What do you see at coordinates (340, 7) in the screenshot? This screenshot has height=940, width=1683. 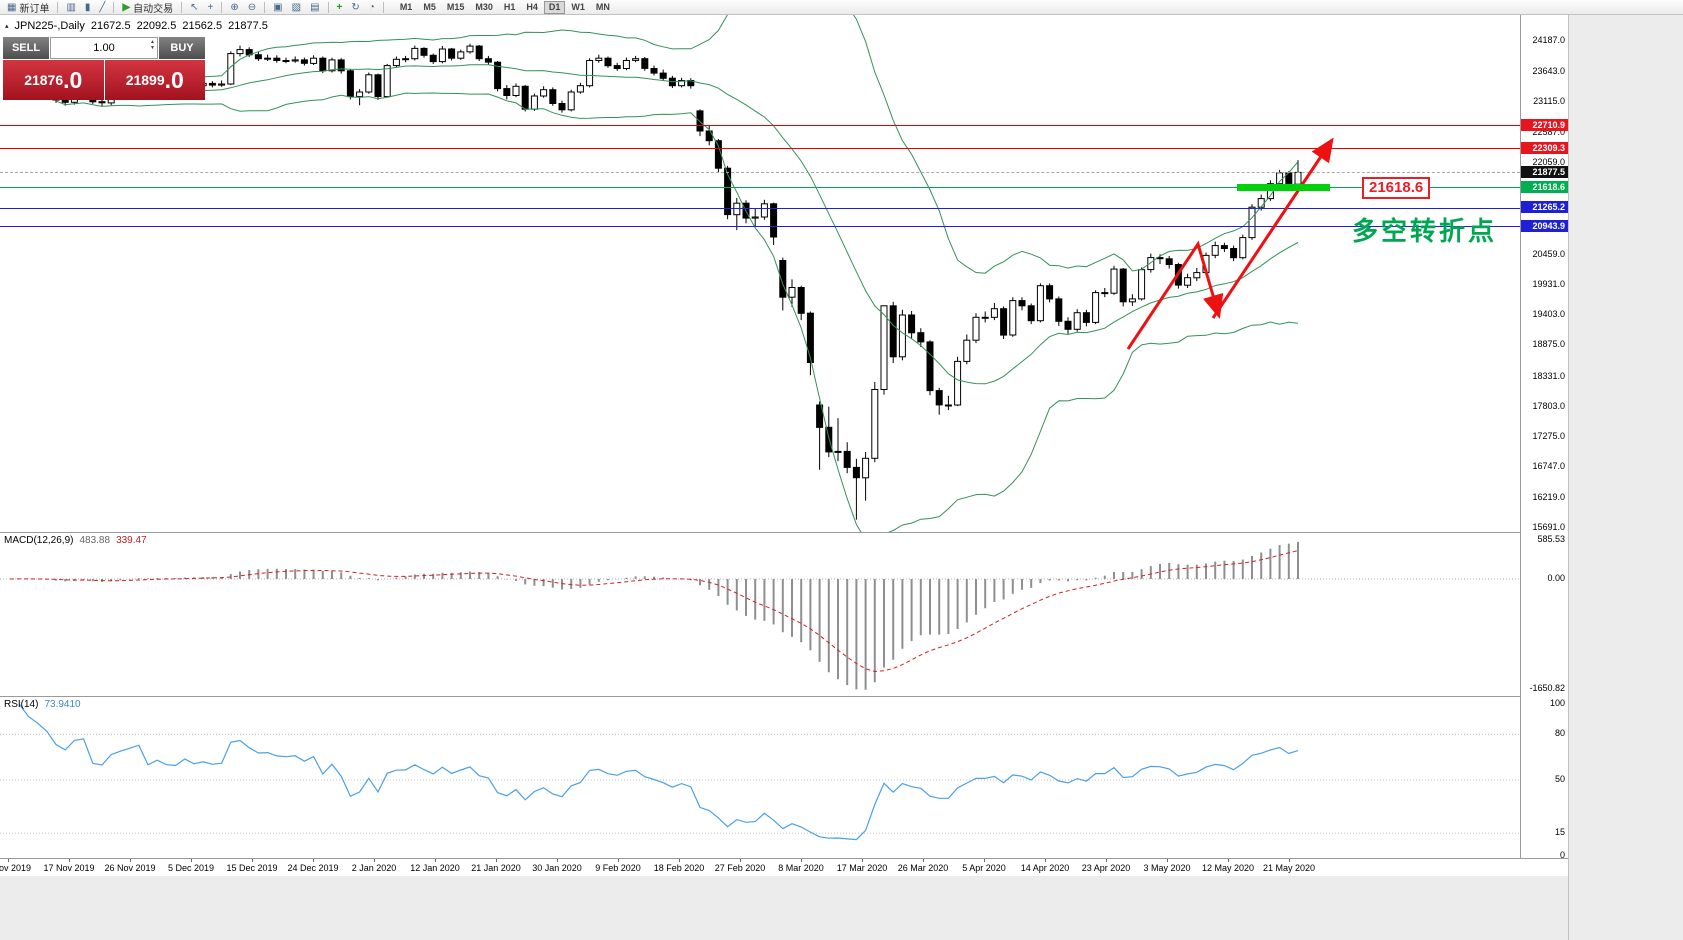 I see `add-indicator-button: +` at bounding box center [340, 7].